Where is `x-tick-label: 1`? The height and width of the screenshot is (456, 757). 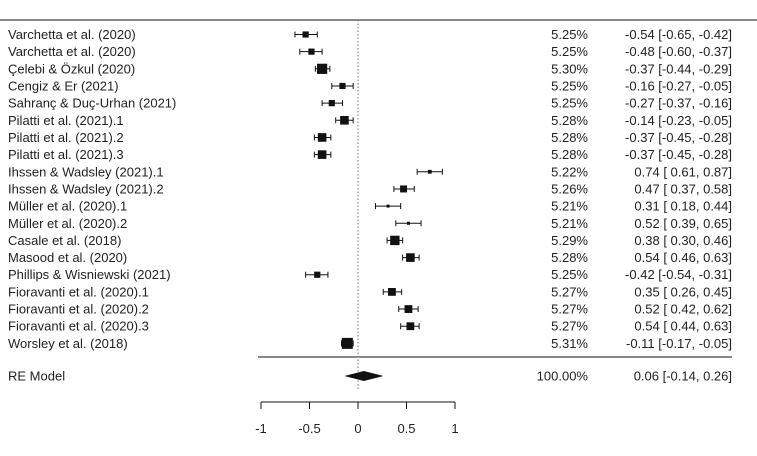 x-tick-label: 1 is located at coordinates (454, 428).